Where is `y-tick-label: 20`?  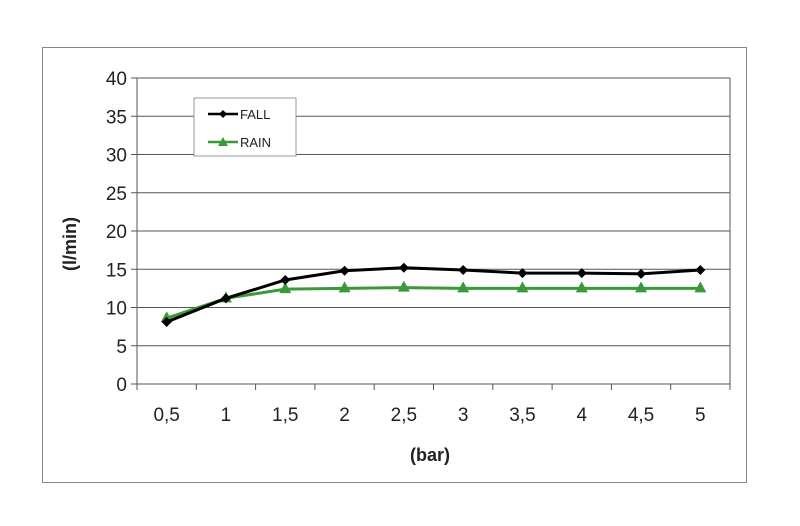 y-tick-label: 20 is located at coordinates (116, 232).